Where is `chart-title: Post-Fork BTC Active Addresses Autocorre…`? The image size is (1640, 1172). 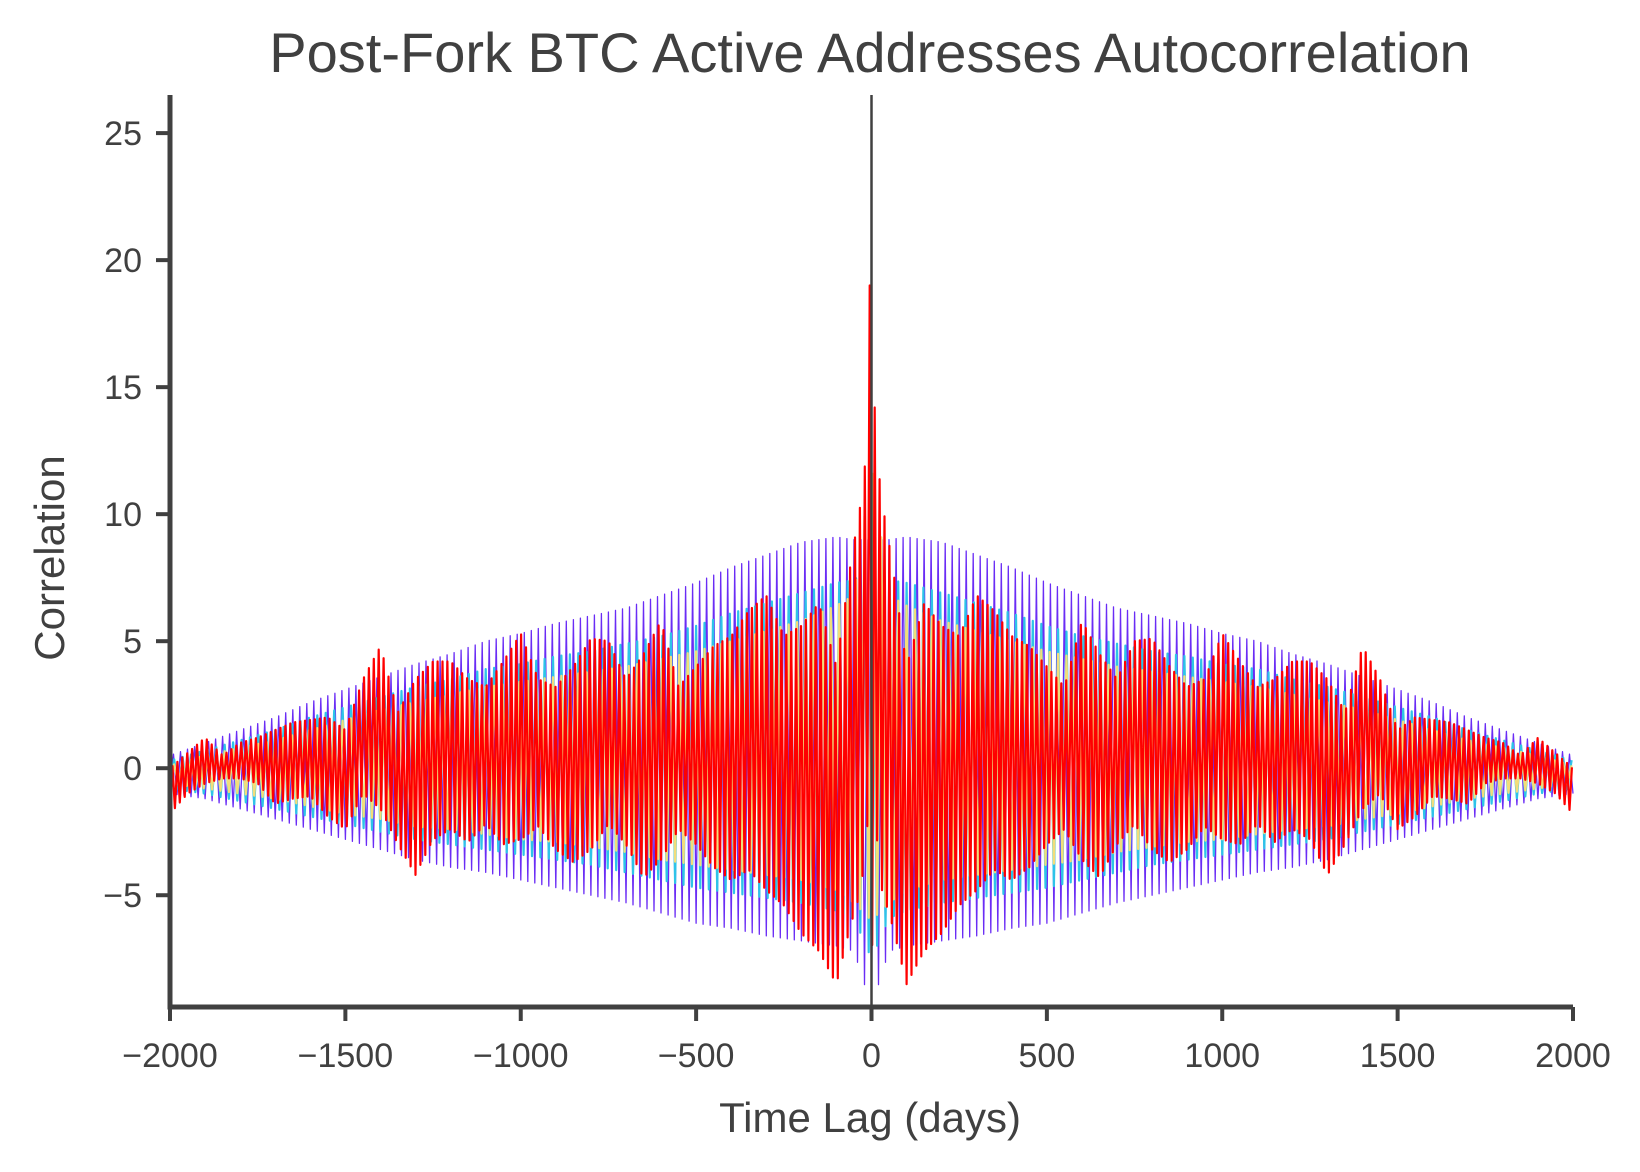 chart-title: Post-Fork BTC Active Addresses Autocorre… is located at coordinates (869, 52).